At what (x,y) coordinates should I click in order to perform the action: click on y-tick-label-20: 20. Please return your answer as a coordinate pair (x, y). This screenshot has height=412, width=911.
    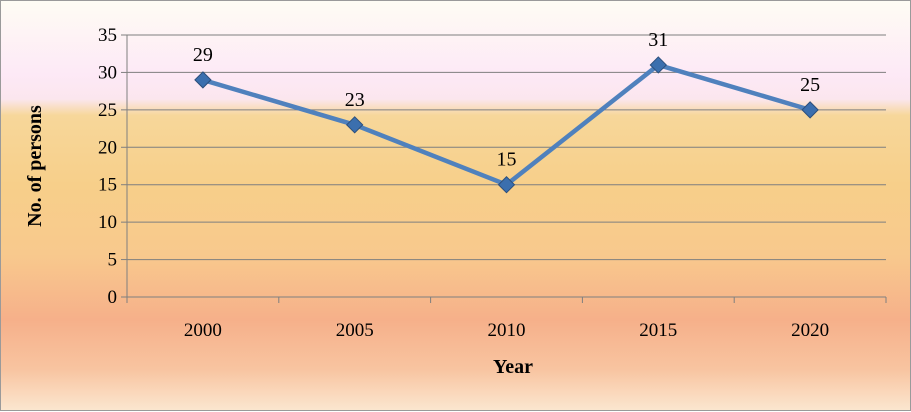
    Looking at the image, I should click on (107, 147).